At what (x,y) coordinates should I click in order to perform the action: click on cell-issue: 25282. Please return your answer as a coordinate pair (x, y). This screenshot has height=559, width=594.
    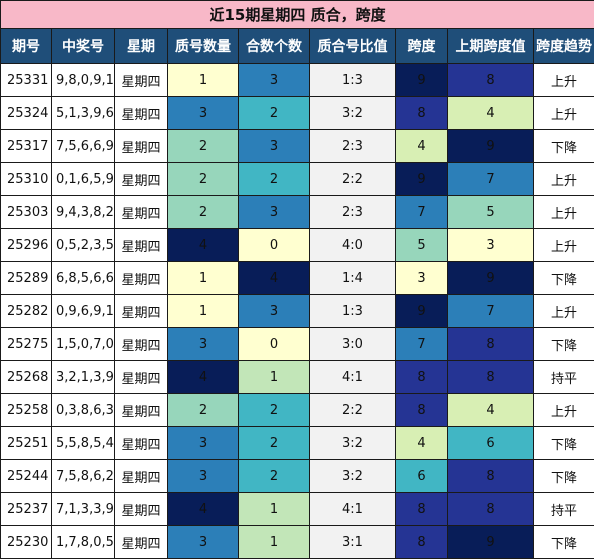
    Looking at the image, I should click on (26, 311).